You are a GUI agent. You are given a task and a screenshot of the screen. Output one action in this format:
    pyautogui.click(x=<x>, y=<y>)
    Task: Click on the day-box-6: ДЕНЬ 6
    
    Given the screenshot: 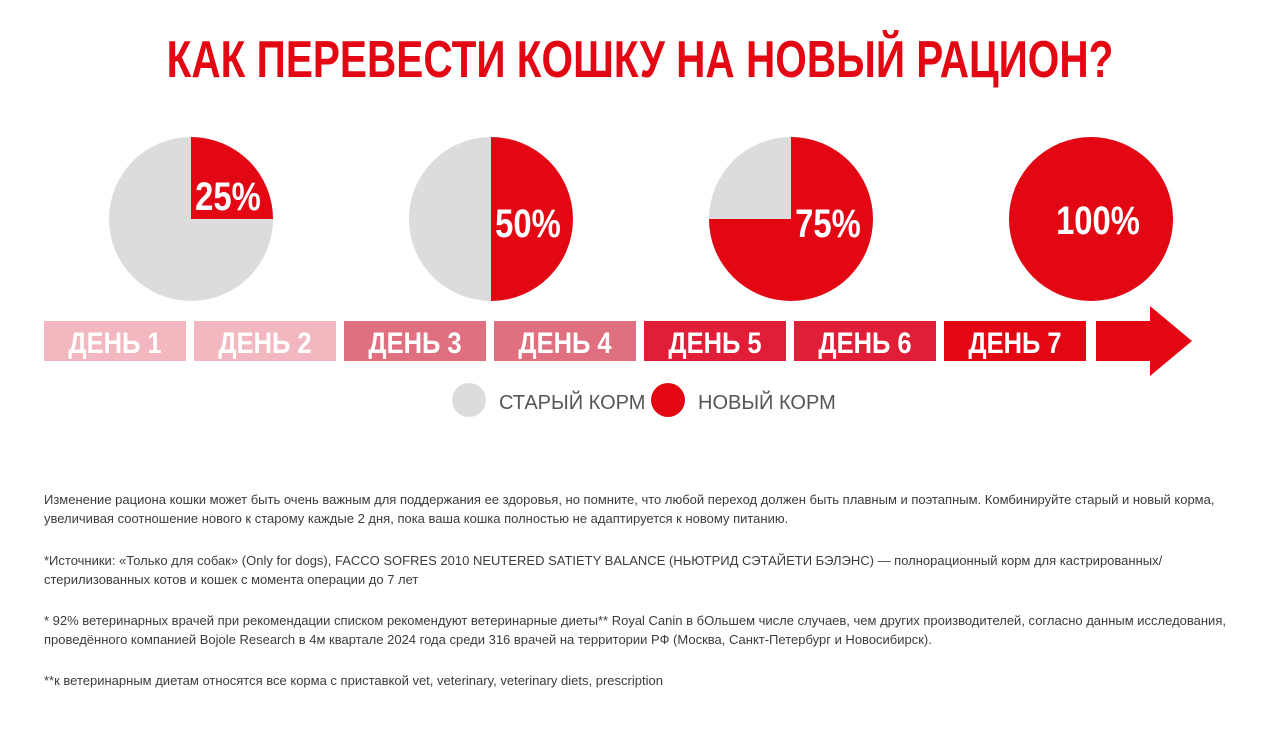 What is the action you would take?
    pyautogui.click(x=865, y=341)
    